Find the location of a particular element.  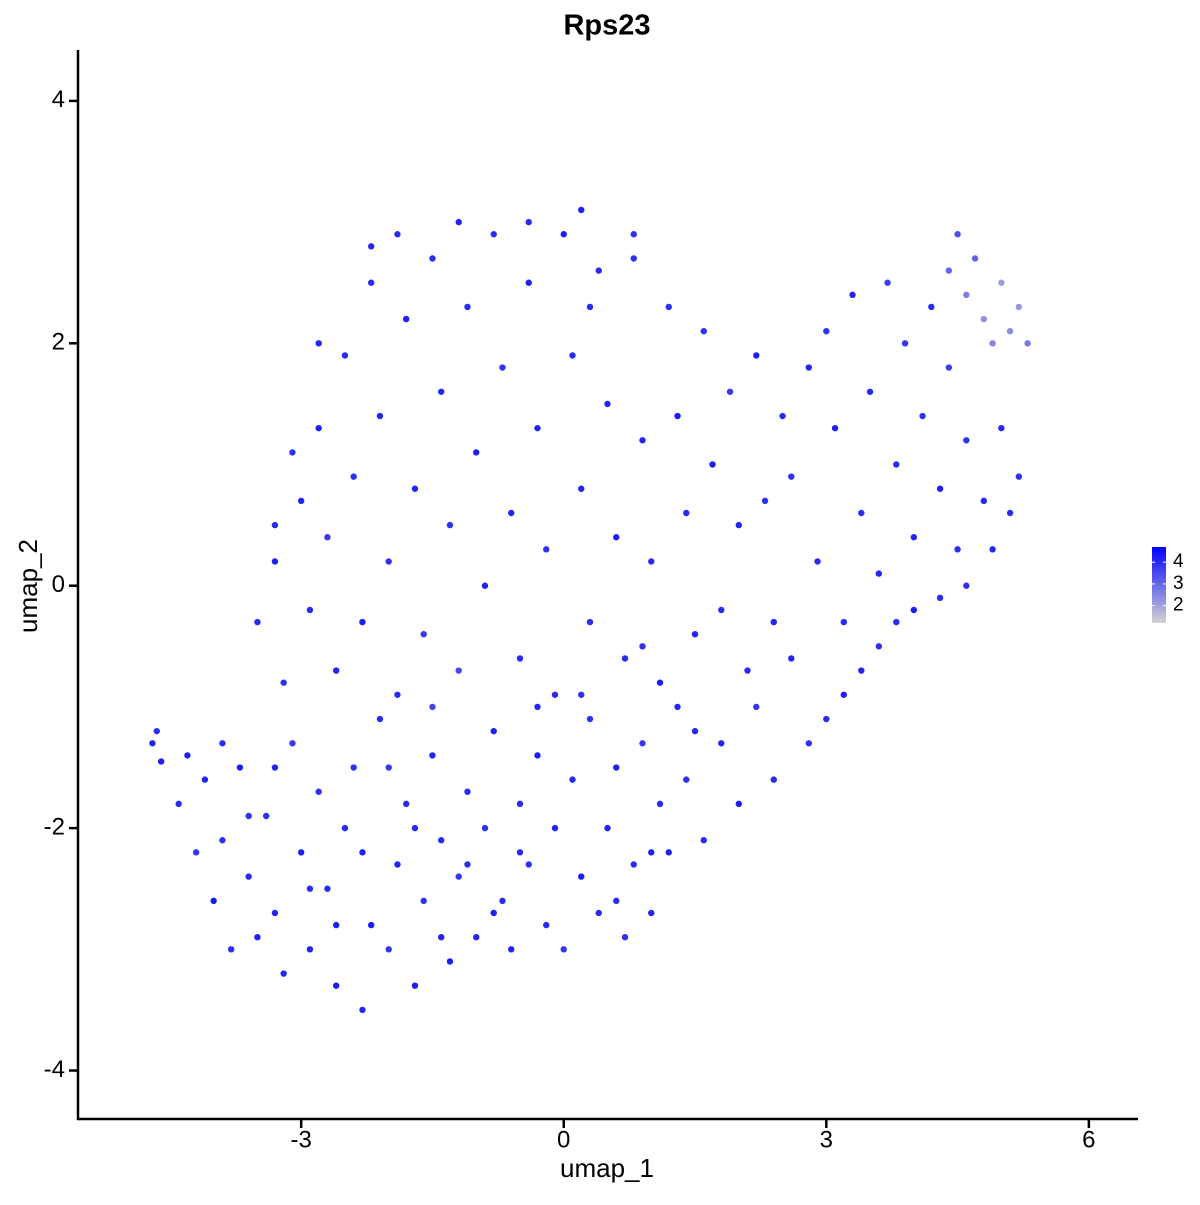

colorbar-label: 4 is located at coordinates (1178, 561).